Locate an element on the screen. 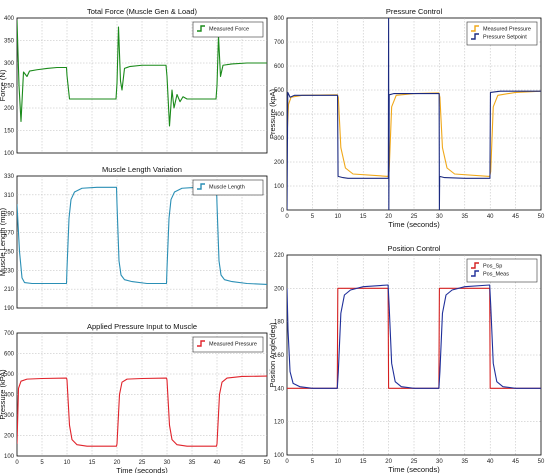 This screenshot has width=550, height=473. chart-4-legend-label-pos-meas: Pos_Meas is located at coordinates (496, 275).